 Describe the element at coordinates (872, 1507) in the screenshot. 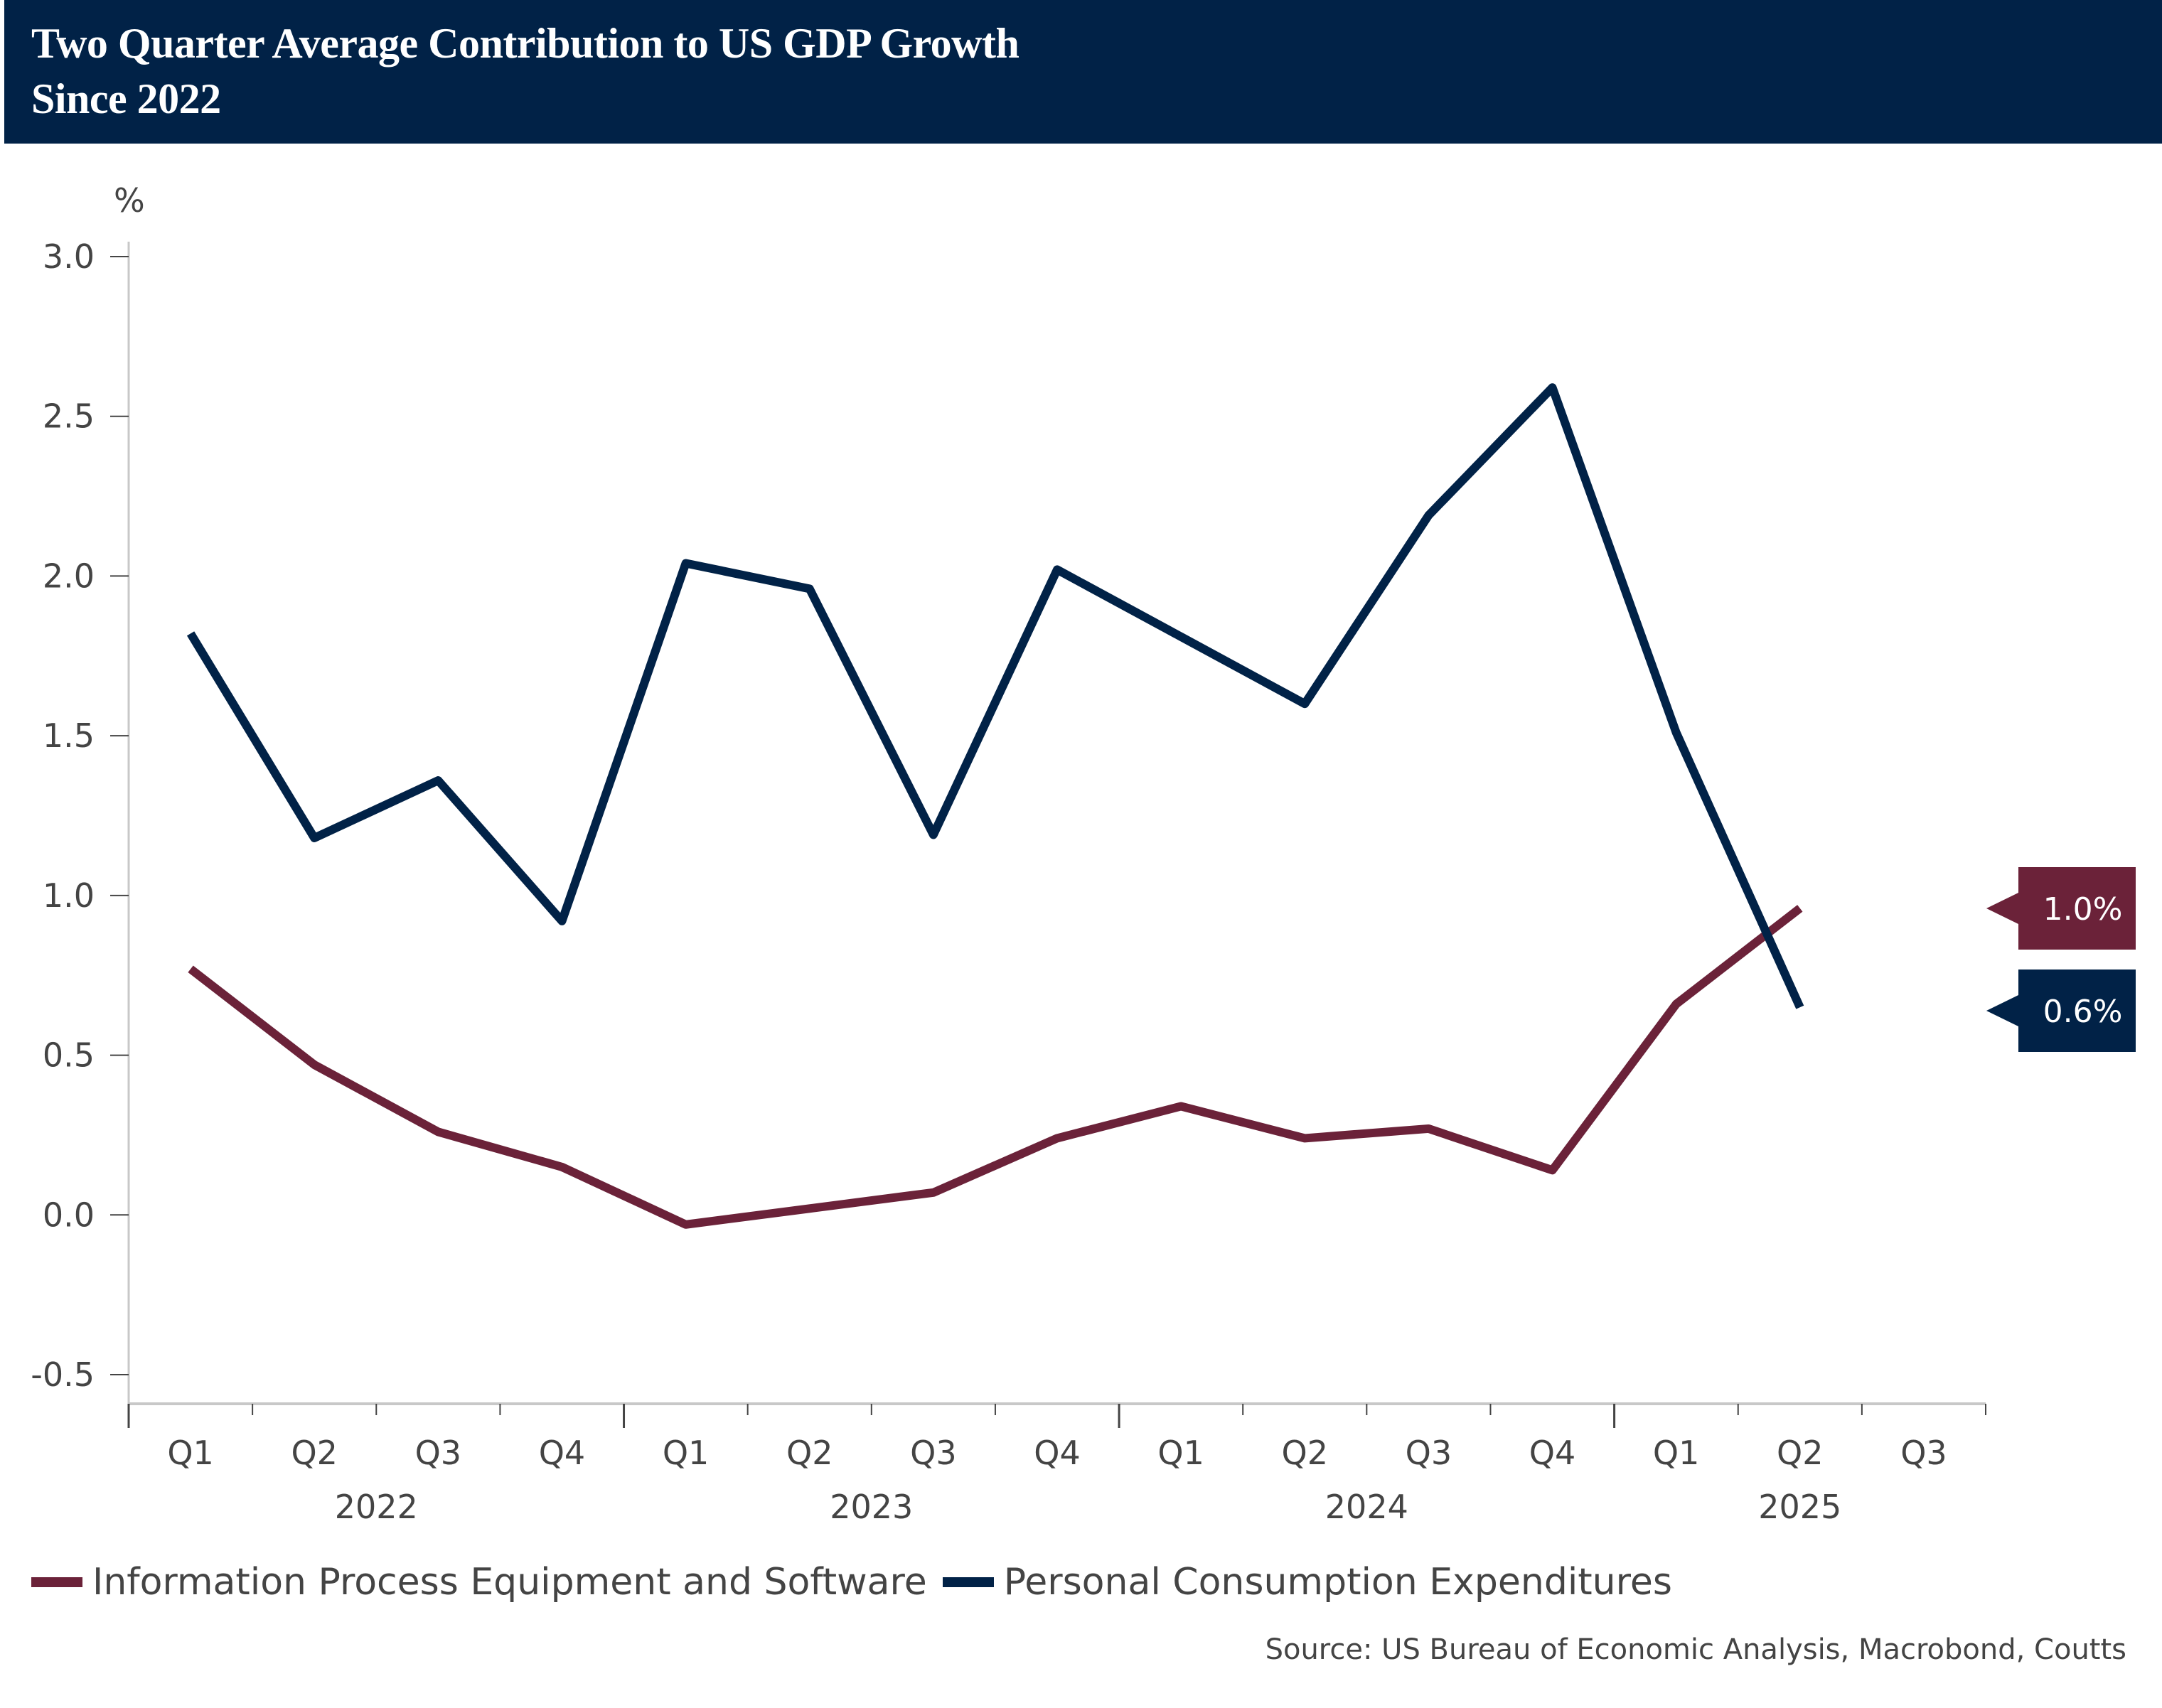

I see `x-year-label: 2023` at that location.